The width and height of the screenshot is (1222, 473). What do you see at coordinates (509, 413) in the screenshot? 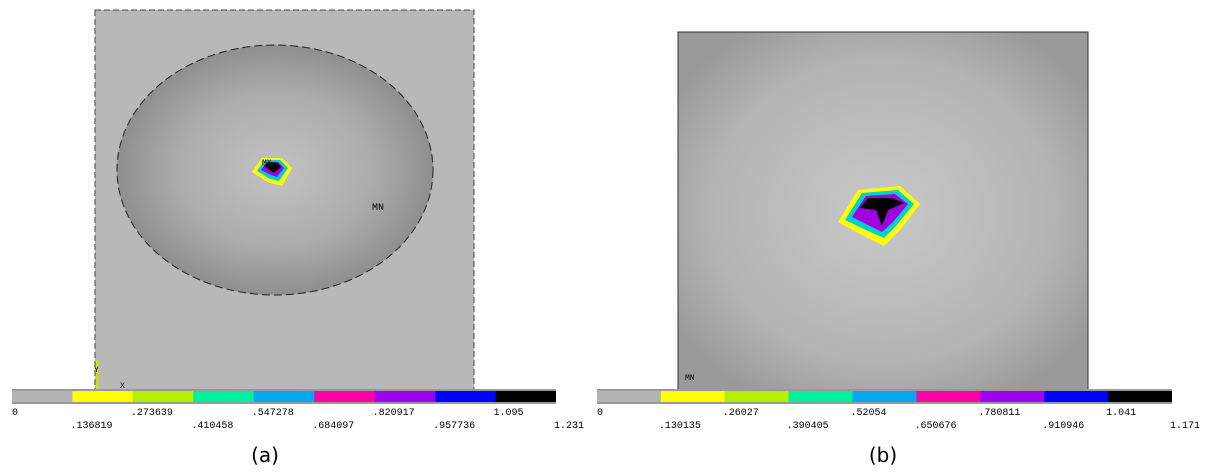
I see `legend-label: 1.095` at bounding box center [509, 413].